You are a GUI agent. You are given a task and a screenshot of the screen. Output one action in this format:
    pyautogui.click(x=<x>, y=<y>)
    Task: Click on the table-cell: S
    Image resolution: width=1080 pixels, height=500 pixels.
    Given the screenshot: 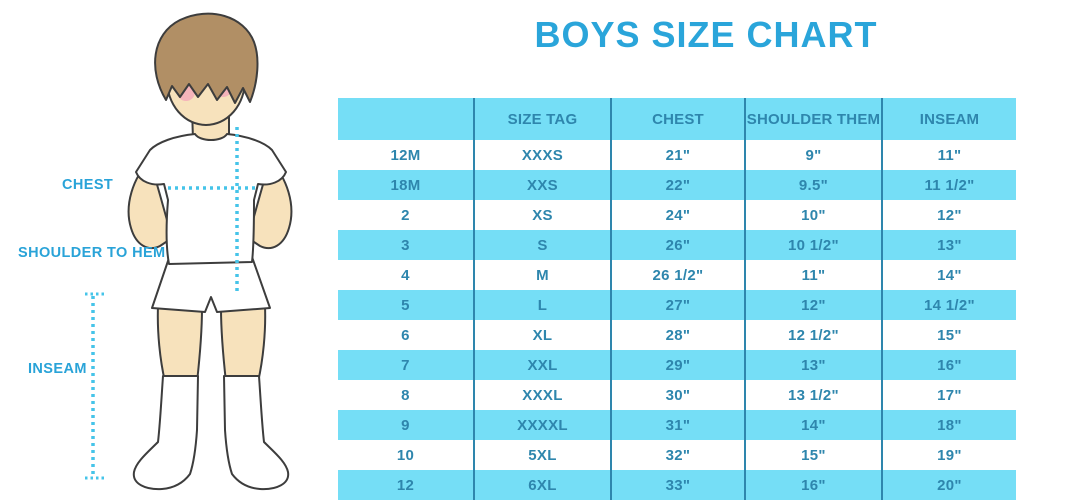 What is the action you would take?
    pyautogui.click(x=541, y=245)
    